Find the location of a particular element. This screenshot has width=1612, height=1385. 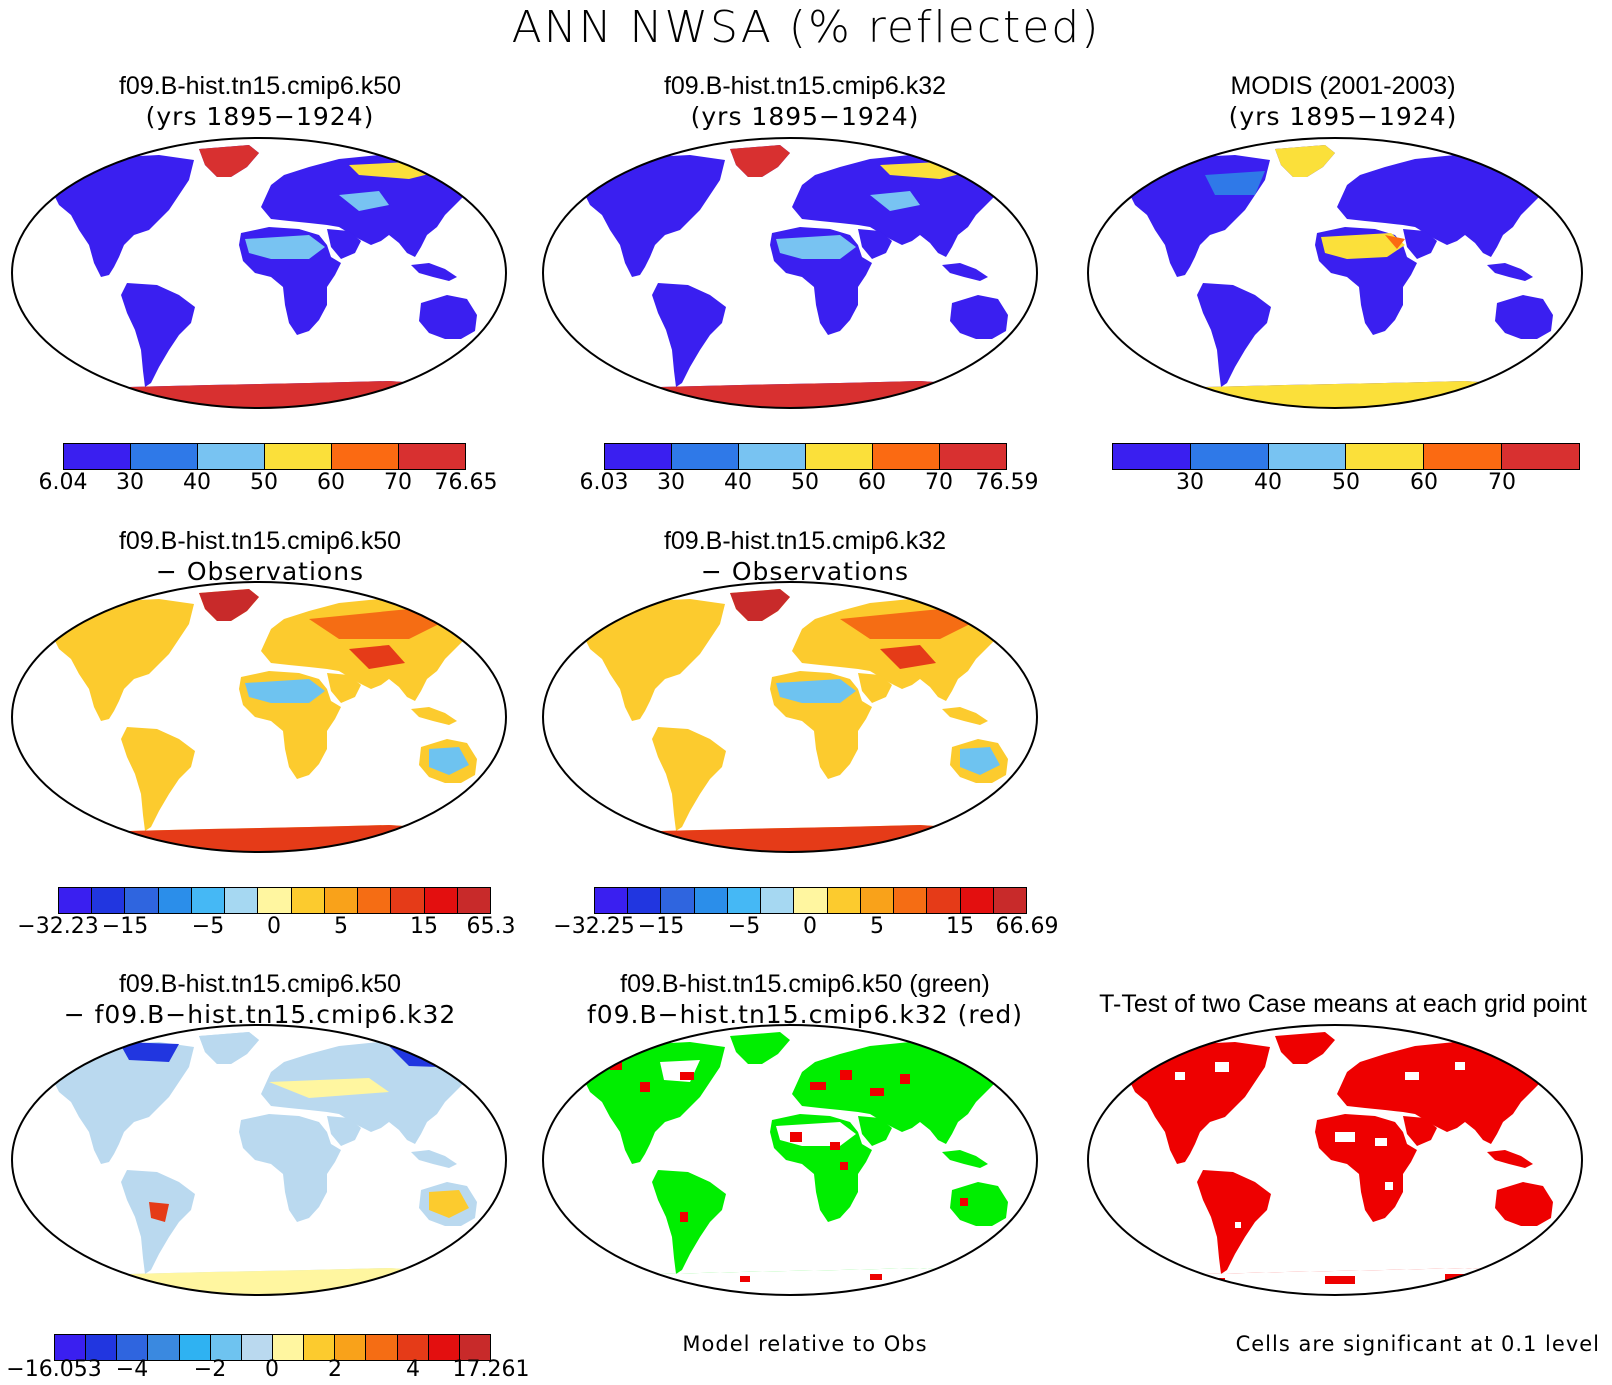

colorbar-labels: −16.053 −4 −2 0 2 4 17.261 is located at coordinates (267, 1371).